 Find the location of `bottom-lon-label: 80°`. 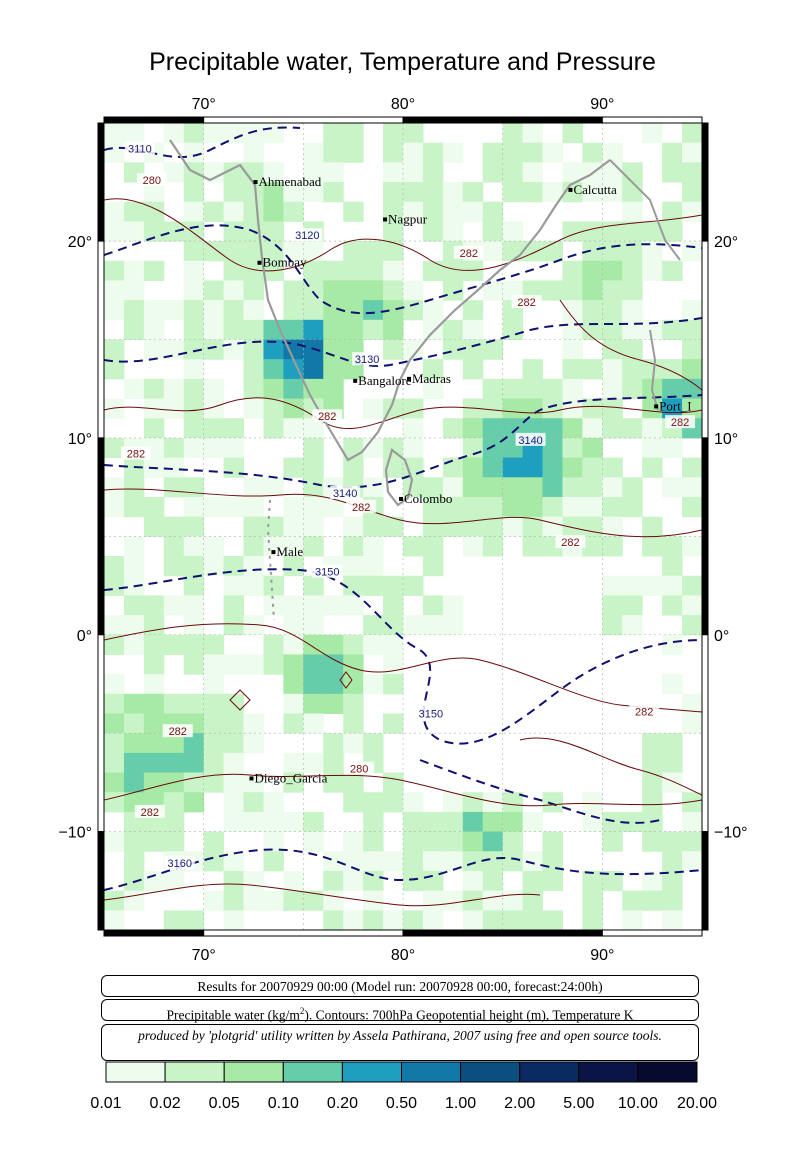

bottom-lon-label: 80° is located at coordinates (403, 953).